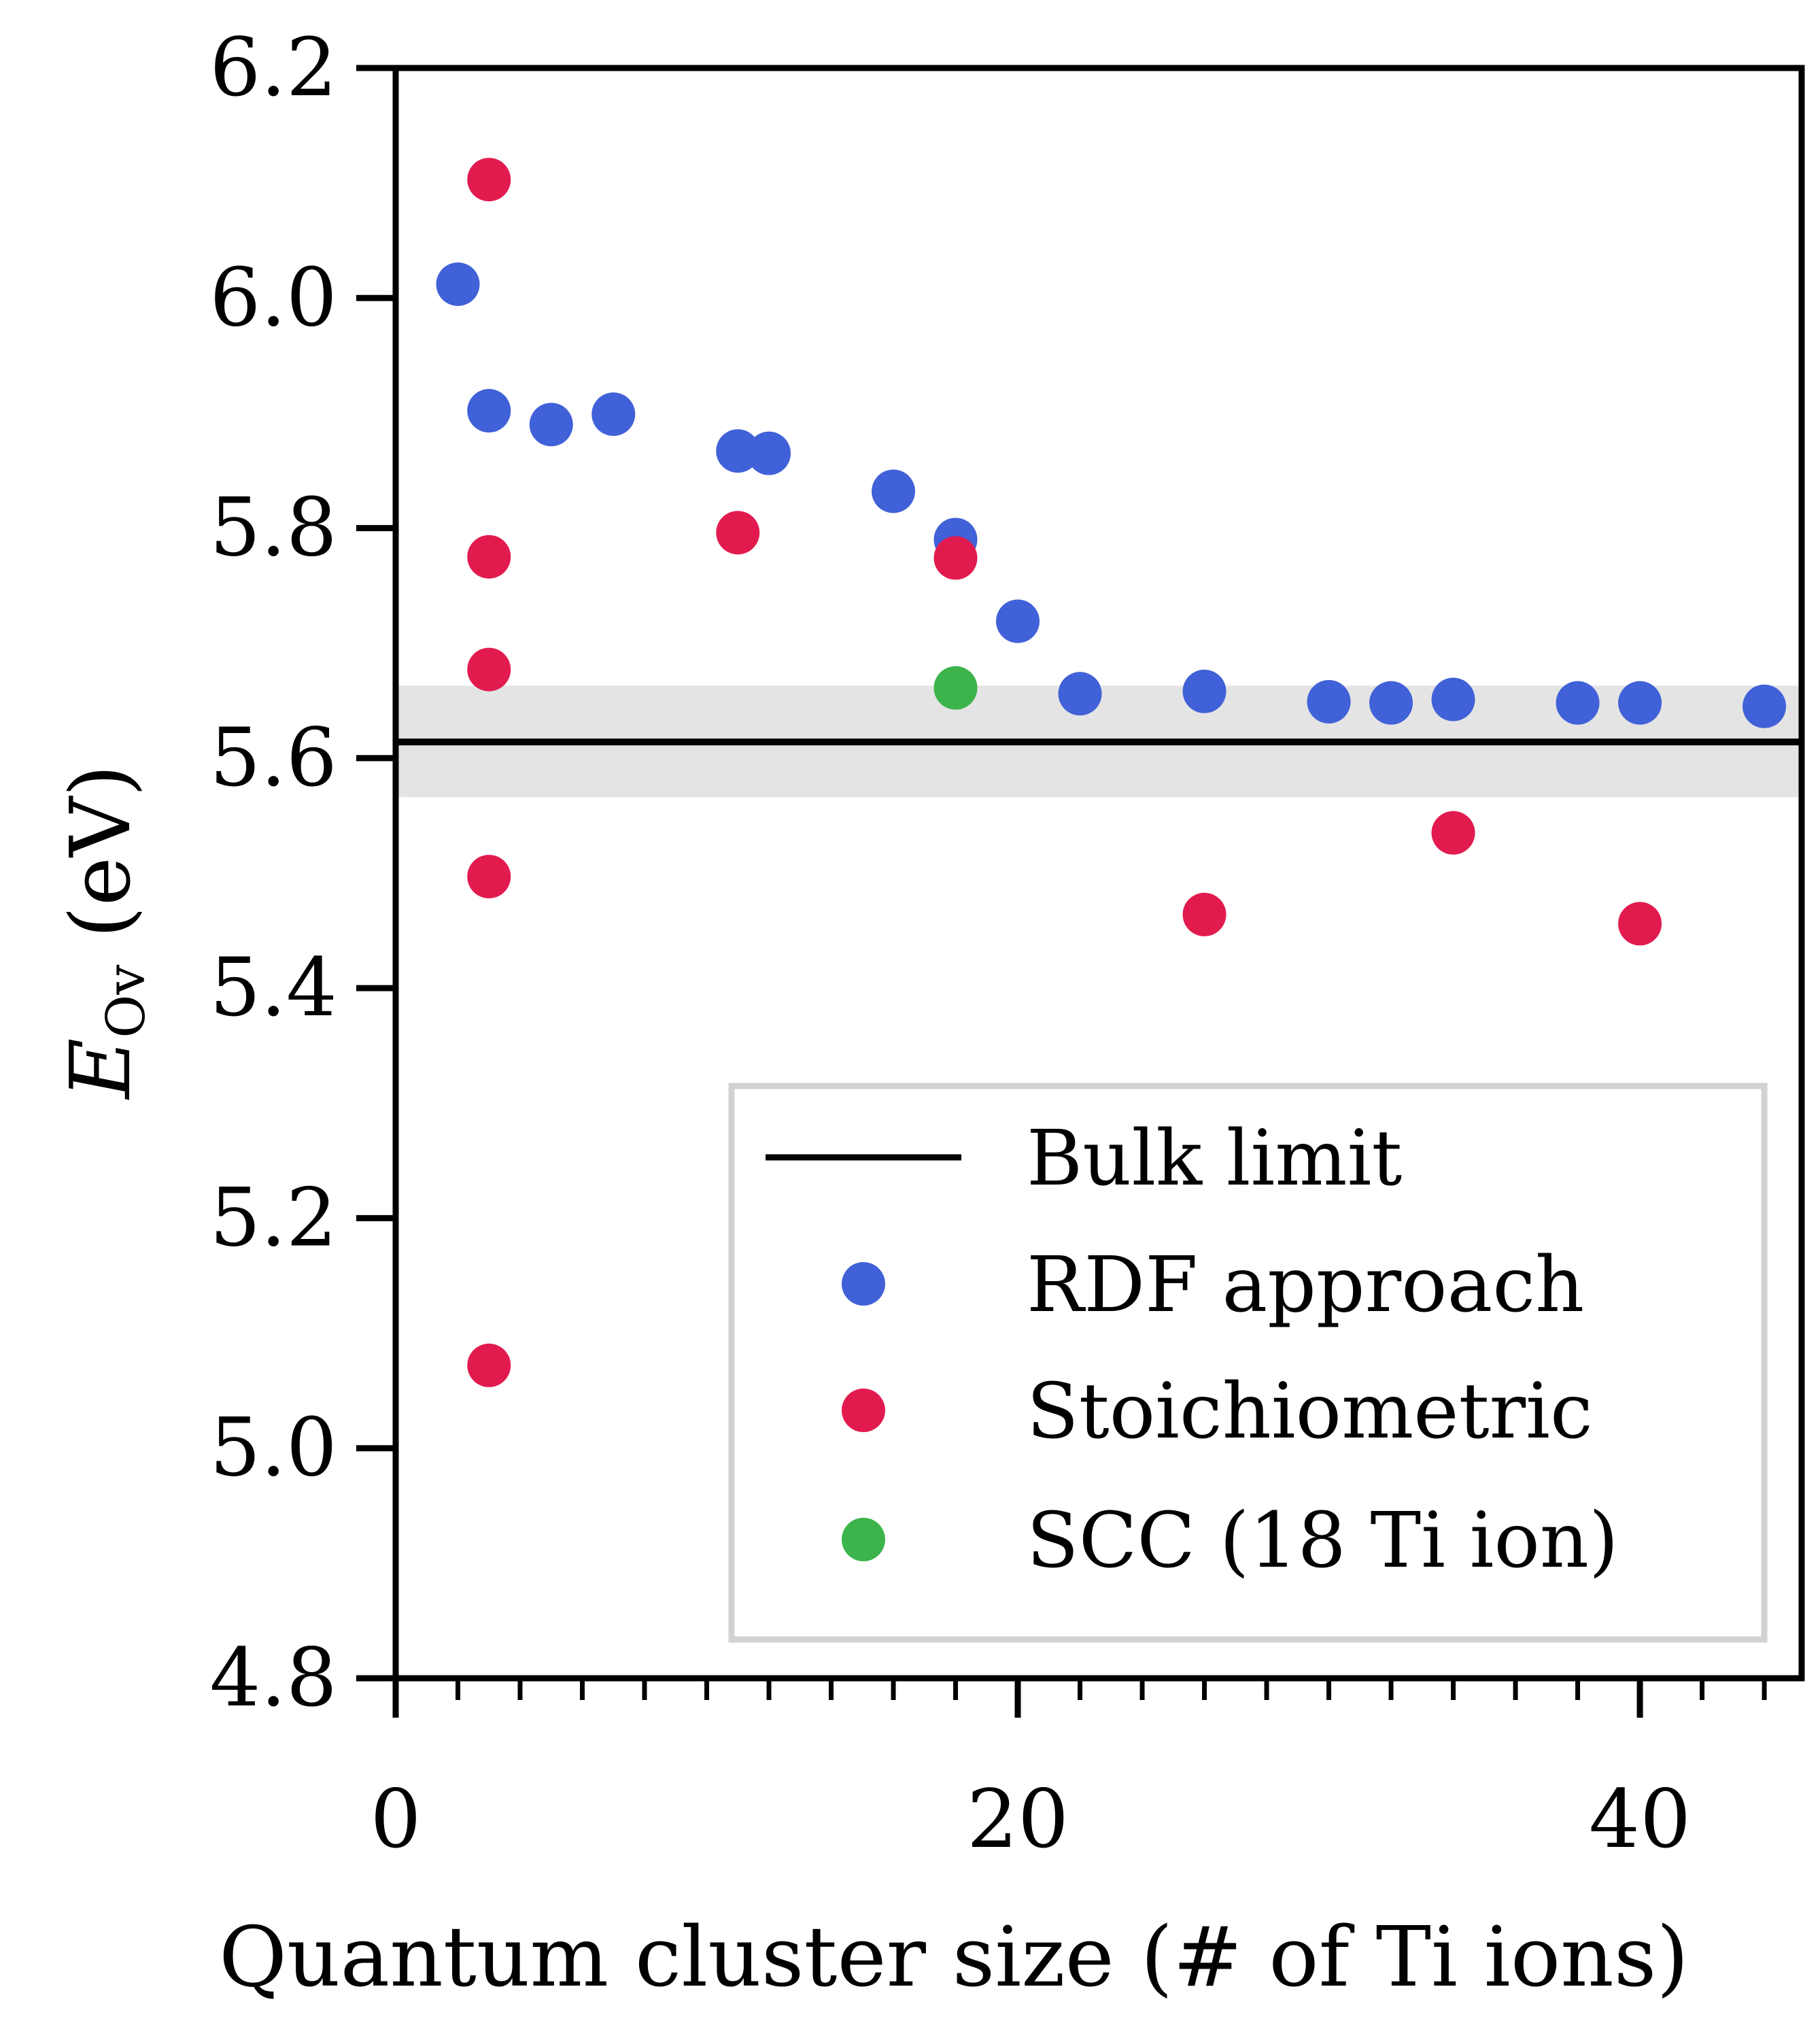 This screenshot has width=1820, height=2040. Describe the element at coordinates (100, 851) in the screenshot. I see `y-axis-title-unit: (eV)` at that location.